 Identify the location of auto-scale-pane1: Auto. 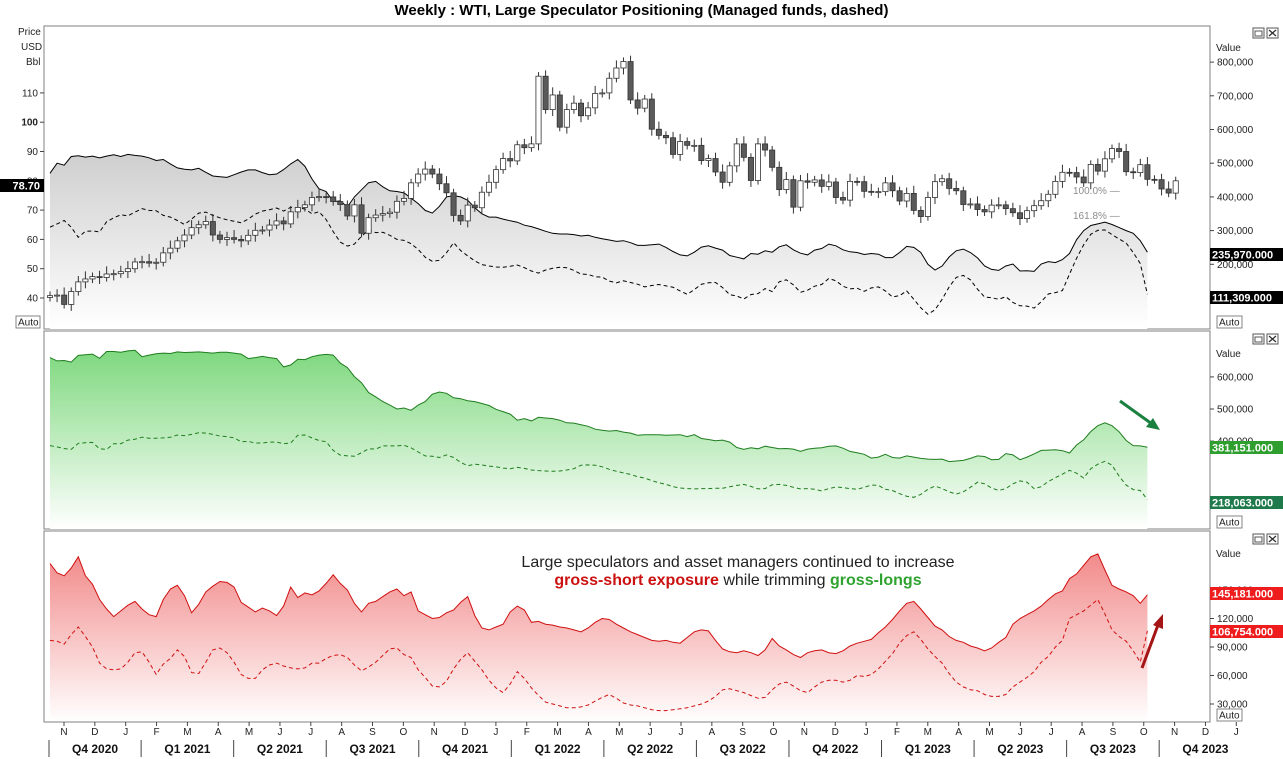
(1229, 322).